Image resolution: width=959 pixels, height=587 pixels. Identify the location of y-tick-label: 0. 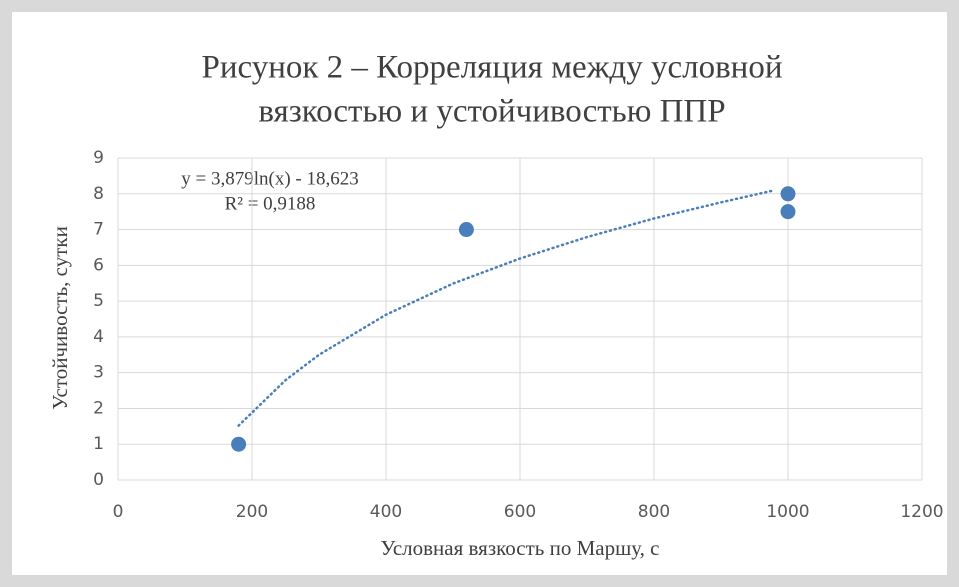
(98, 480).